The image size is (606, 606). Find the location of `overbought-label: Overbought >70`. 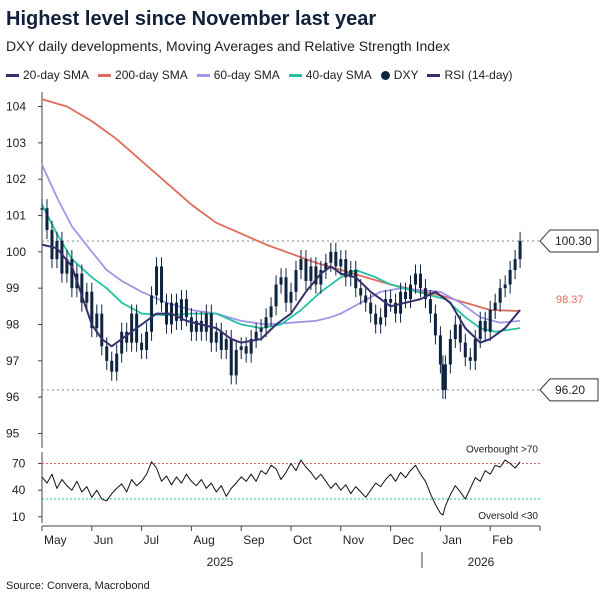

overbought-label: Overbought >70 is located at coordinates (502, 450).